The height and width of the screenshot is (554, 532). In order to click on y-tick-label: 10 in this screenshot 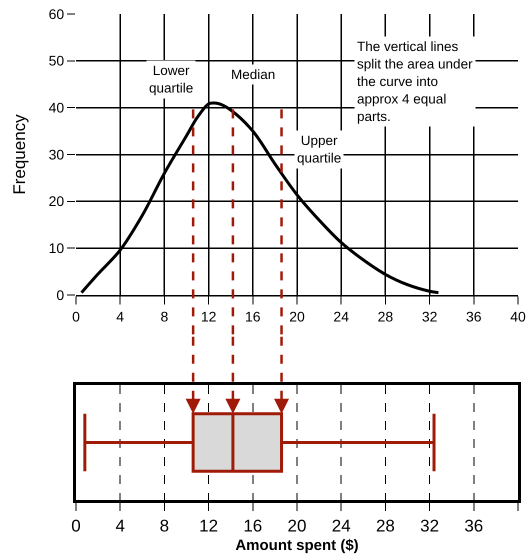, I will do `click(56, 248)`.